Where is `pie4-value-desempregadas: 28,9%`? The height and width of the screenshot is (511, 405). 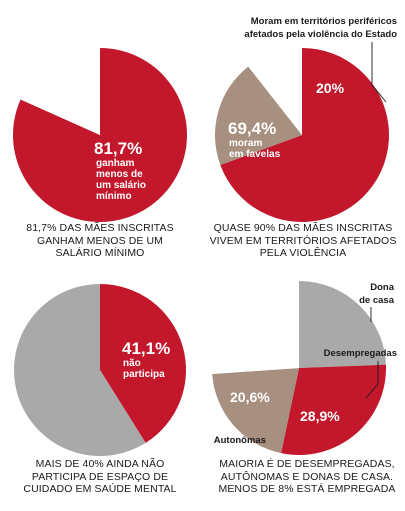
pie4-value-desempregadas: 28,9% is located at coordinates (320, 416).